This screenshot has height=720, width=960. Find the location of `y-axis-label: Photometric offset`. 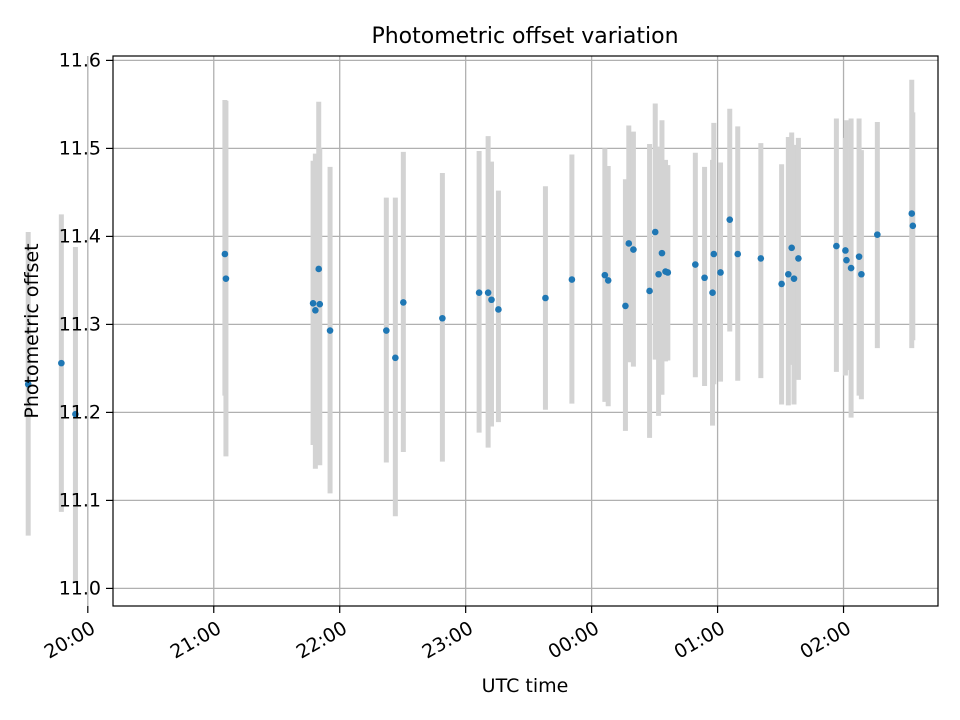

y-axis-label: Photometric offset is located at coordinates (32, 330).